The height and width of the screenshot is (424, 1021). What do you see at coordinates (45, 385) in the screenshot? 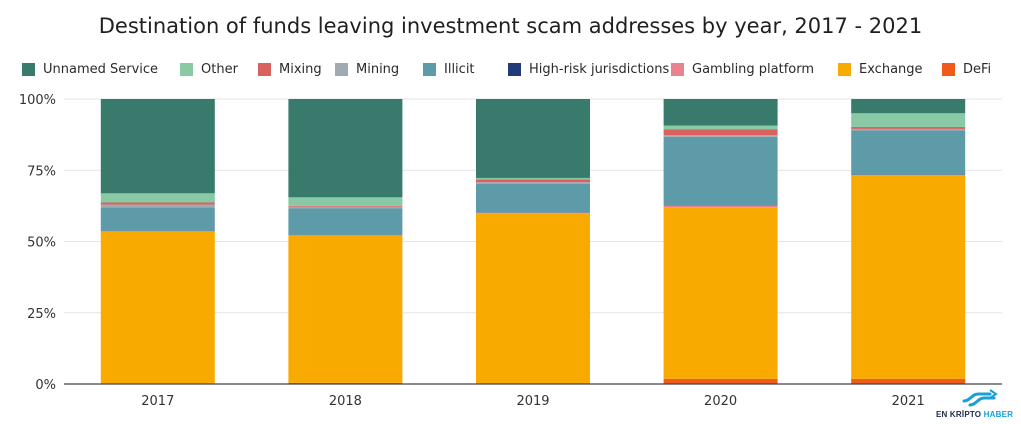
I see `y-tick-label: 0%` at bounding box center [45, 385].